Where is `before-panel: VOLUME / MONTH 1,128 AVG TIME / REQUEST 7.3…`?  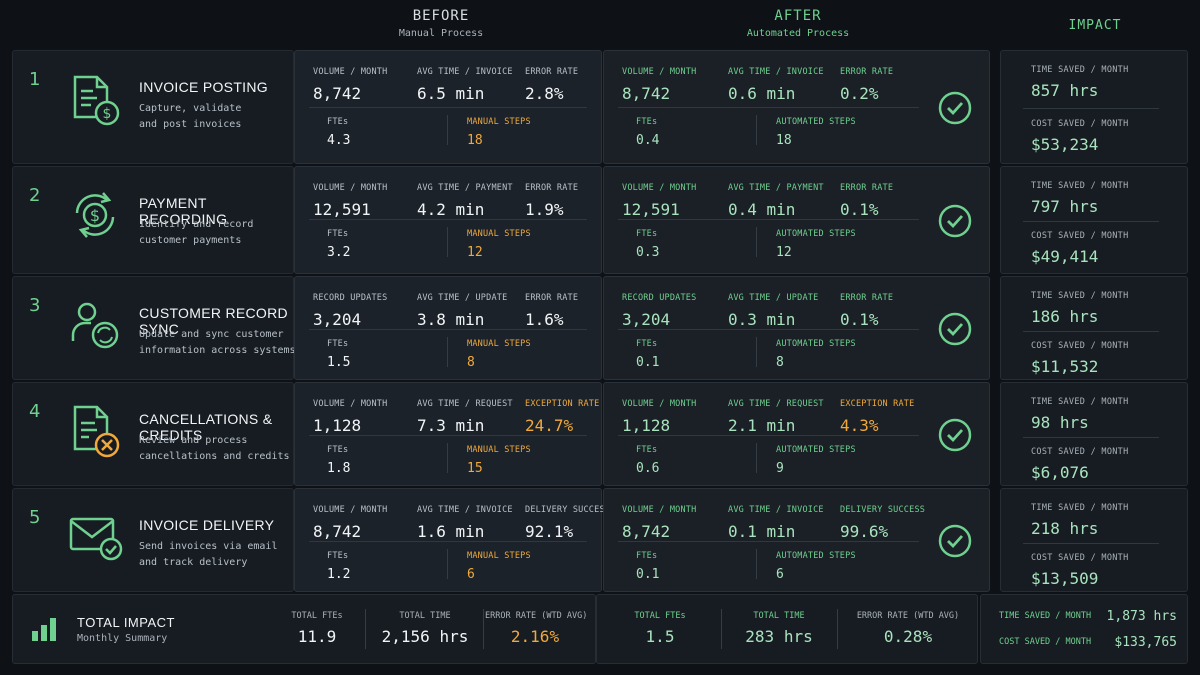
before-panel: VOLUME / MONTH 1,128 AVG TIME / REQUEST 7.3… is located at coordinates (448, 434).